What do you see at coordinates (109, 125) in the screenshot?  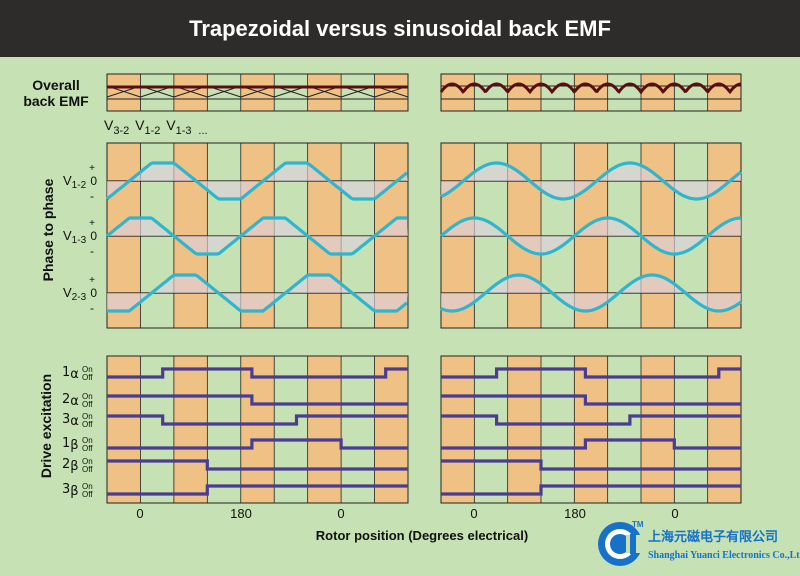 I see `phase-seq-v32: V` at bounding box center [109, 125].